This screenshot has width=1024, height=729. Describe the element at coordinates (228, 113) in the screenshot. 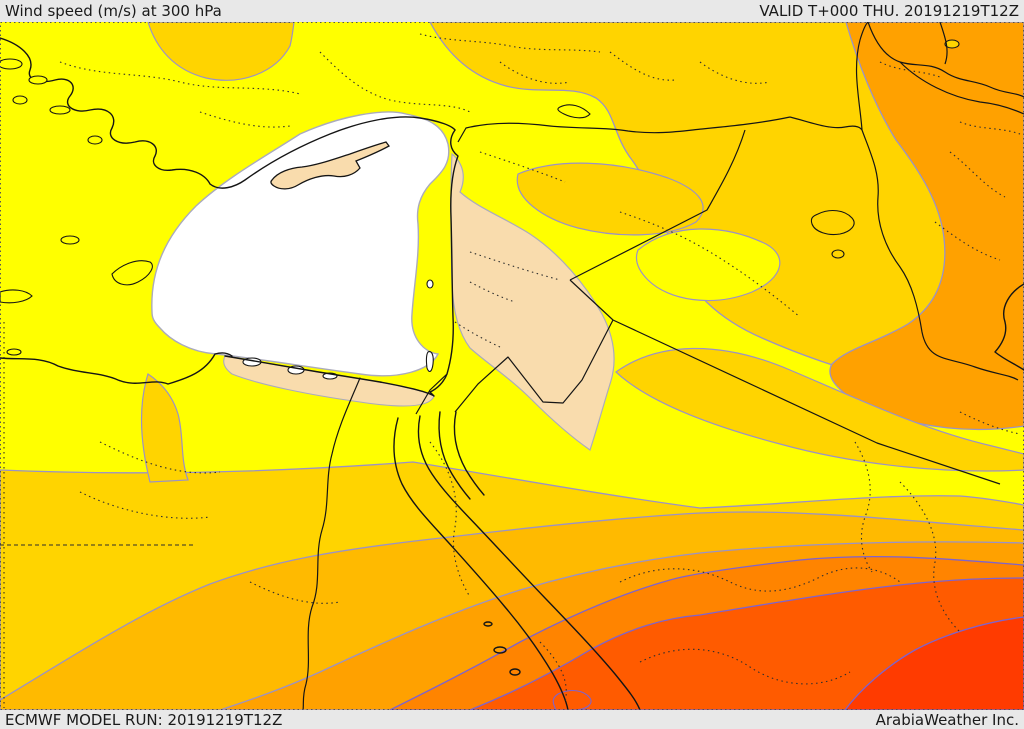

I see `aegean-turkey-coast` at that location.